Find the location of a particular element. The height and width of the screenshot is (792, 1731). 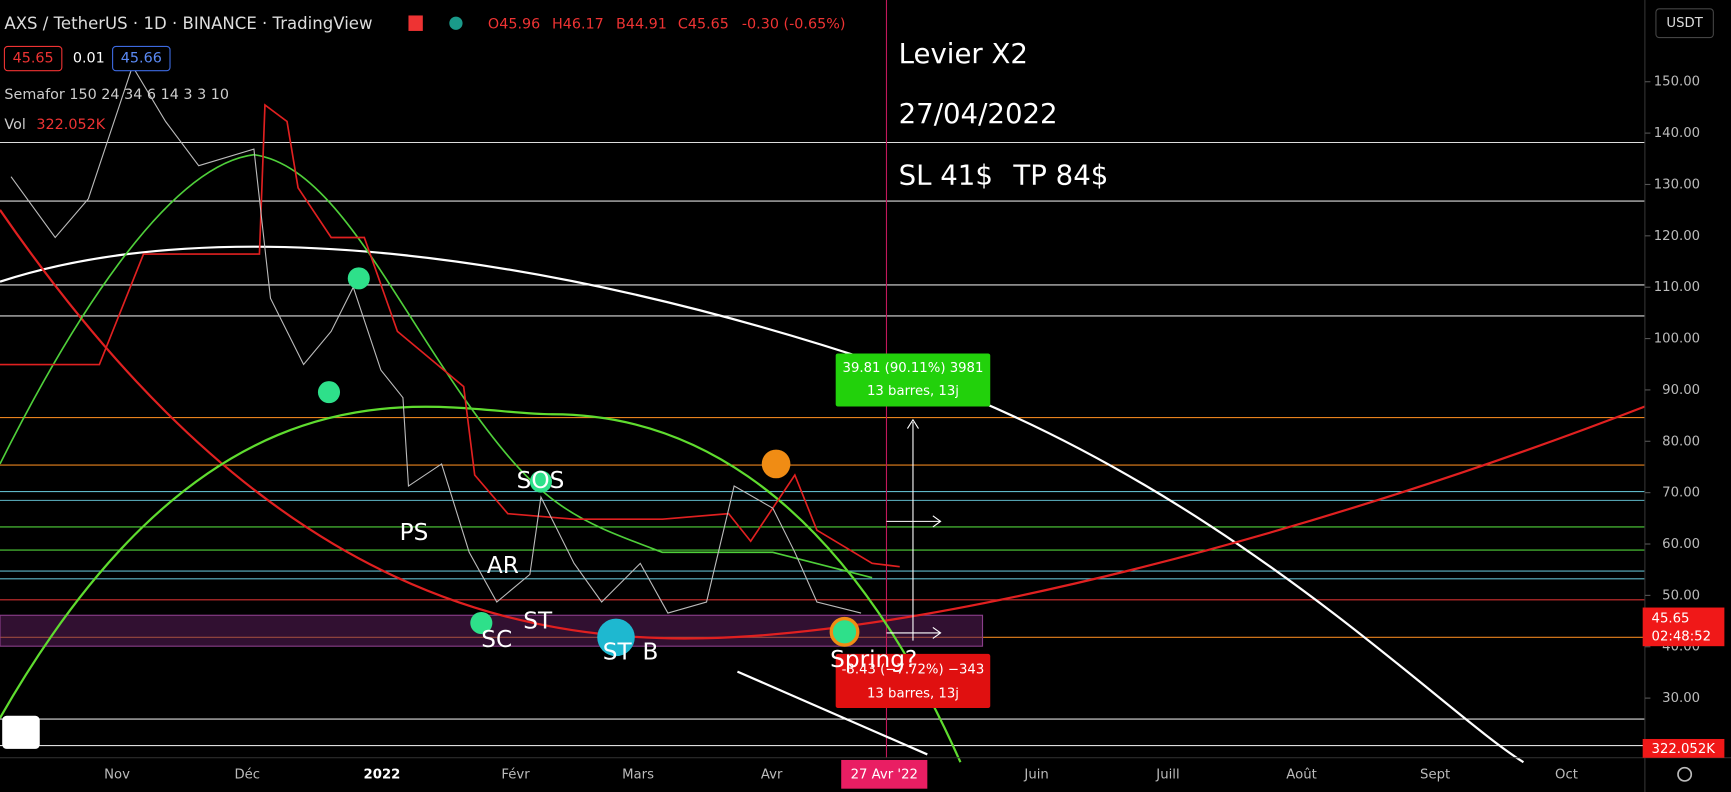

time-label: Nov is located at coordinates (117, 774).